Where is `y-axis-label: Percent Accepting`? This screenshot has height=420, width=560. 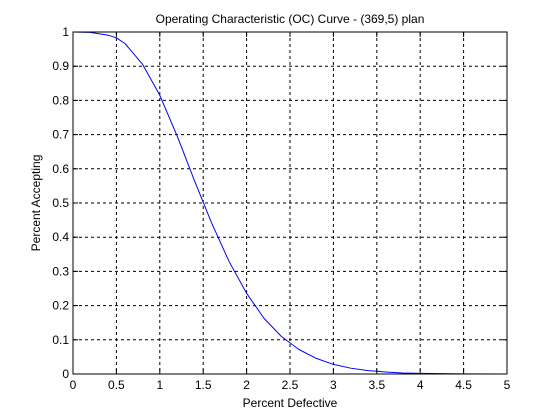 y-axis-label: Percent Accepting is located at coordinates (36, 203).